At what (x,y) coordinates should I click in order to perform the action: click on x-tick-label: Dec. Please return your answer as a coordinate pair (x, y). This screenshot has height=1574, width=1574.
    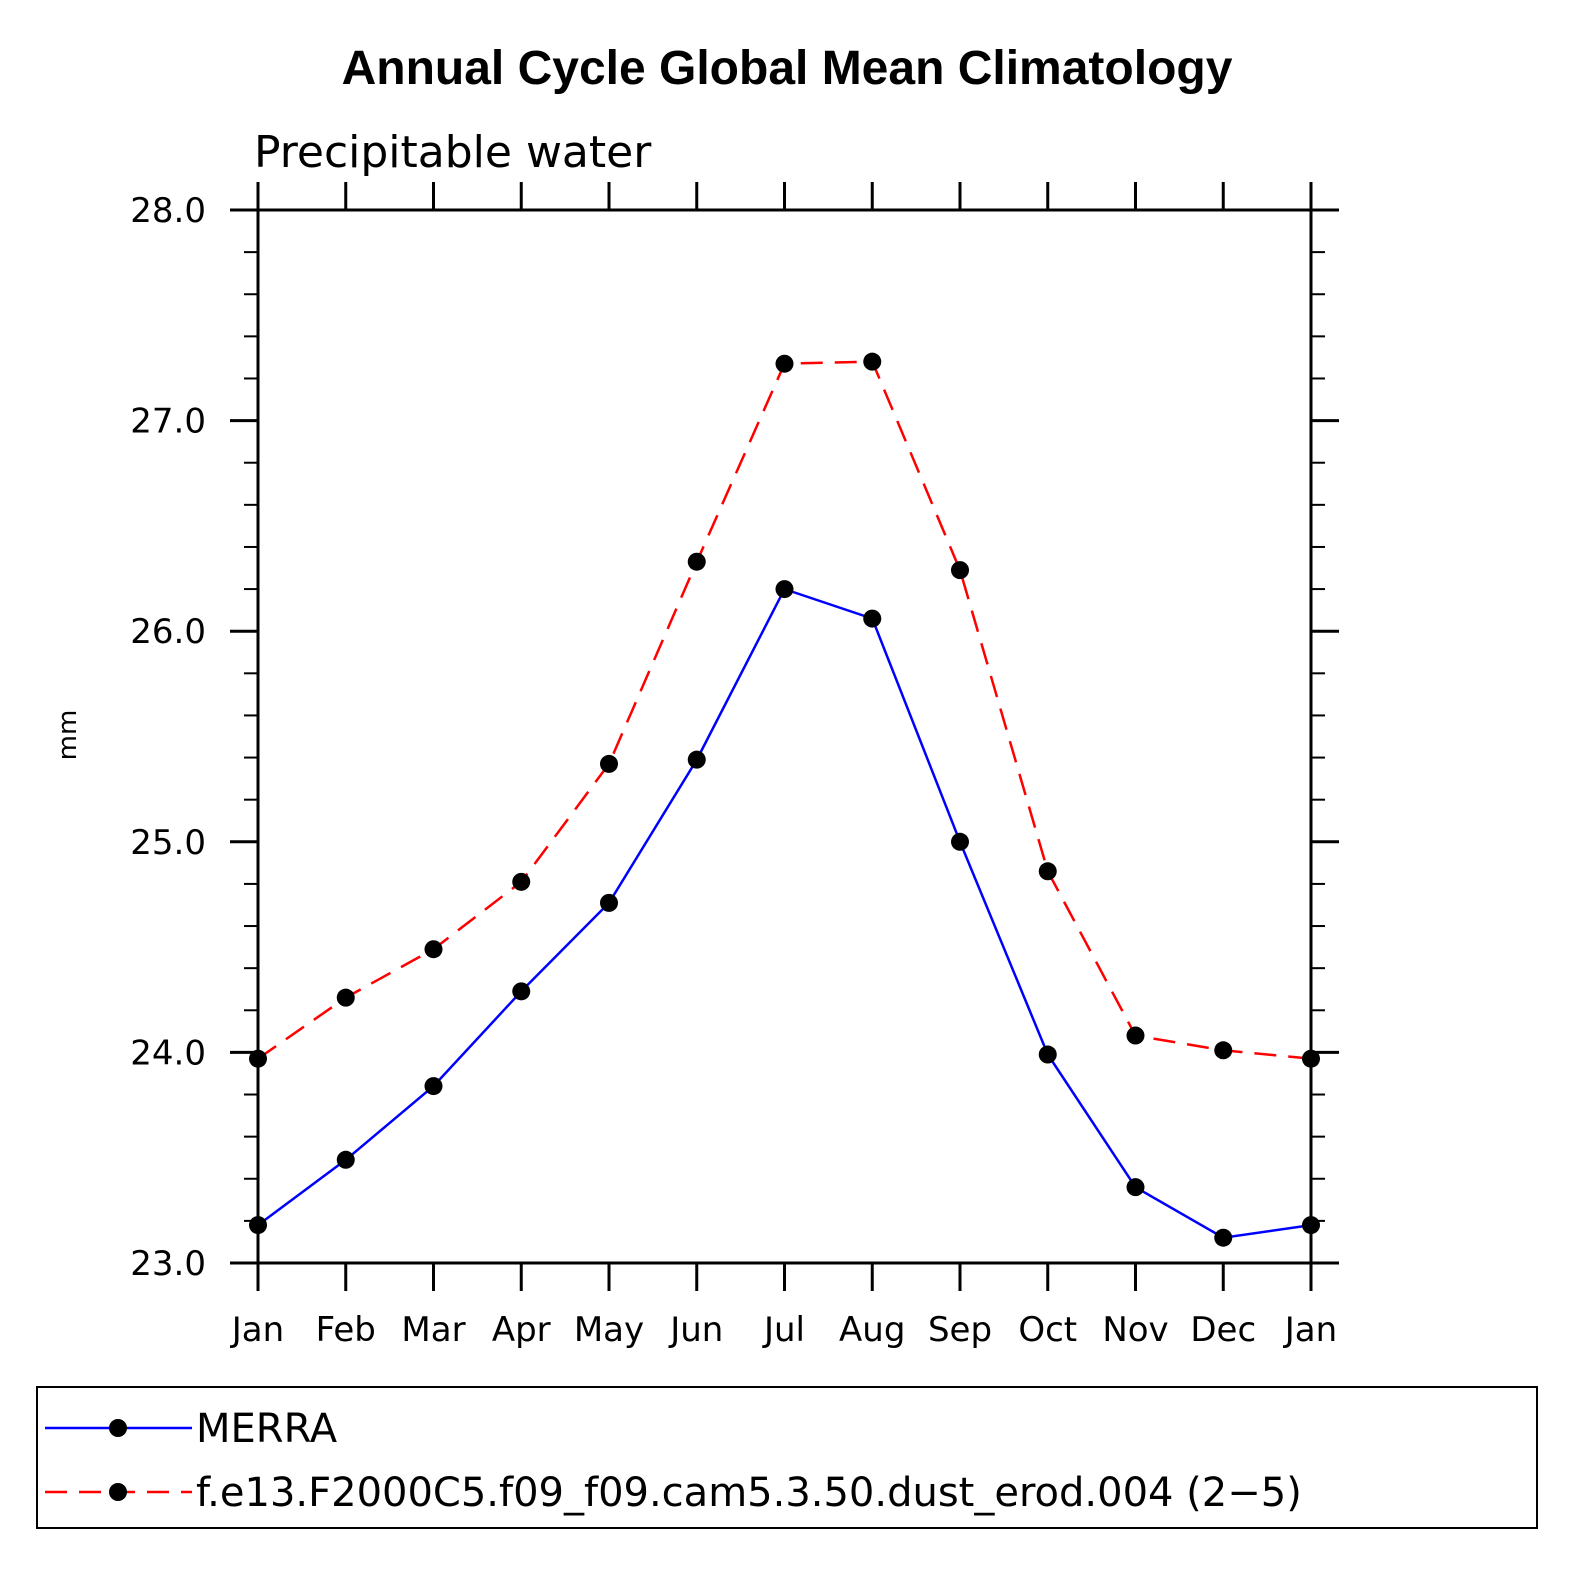
    Looking at the image, I should click on (1223, 1330).